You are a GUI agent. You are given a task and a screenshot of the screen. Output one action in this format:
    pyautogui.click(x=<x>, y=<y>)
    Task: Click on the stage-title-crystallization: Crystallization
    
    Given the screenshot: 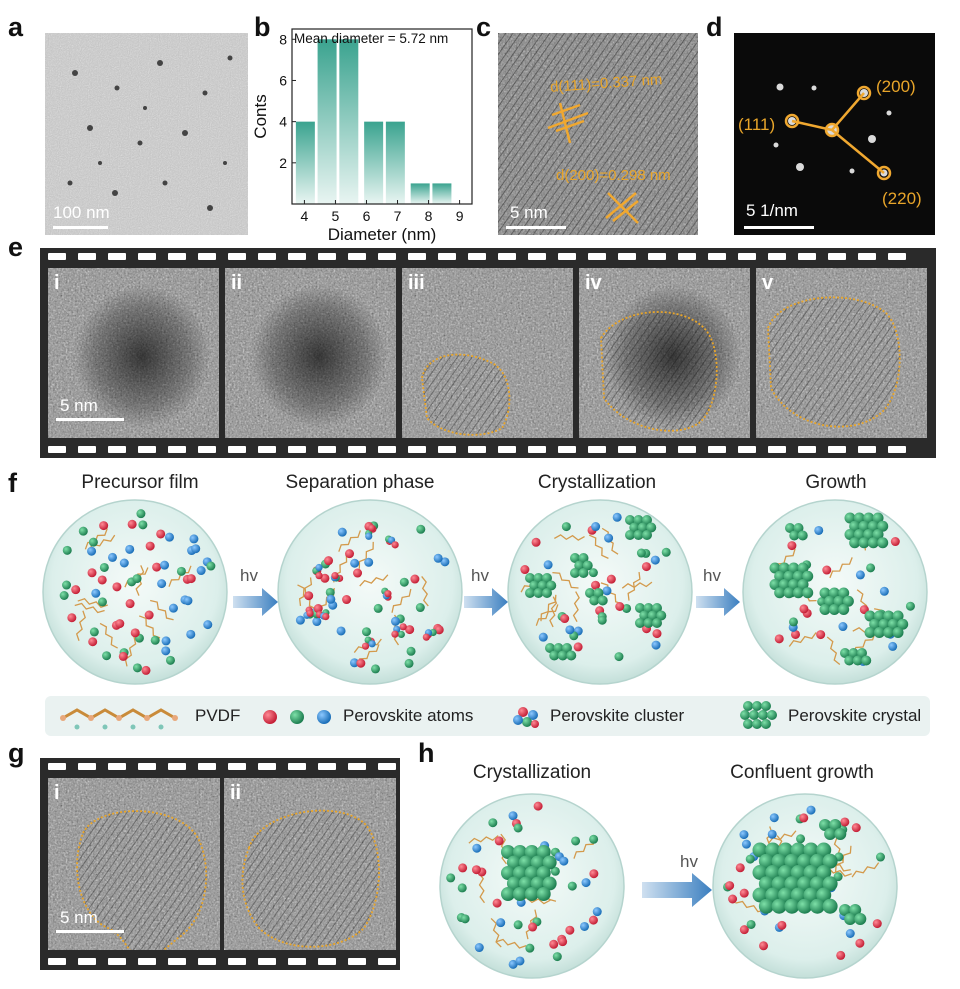 What is the action you would take?
    pyautogui.click(x=597, y=482)
    